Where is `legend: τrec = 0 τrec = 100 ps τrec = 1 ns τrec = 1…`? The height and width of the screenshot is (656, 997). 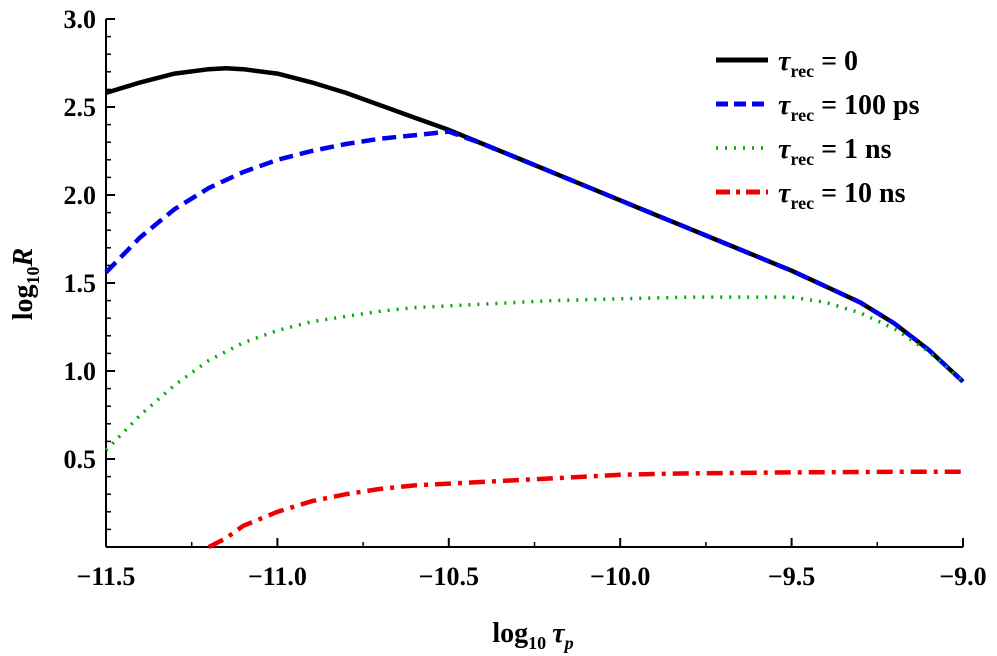
legend: τrec = 0 τrec = 100 ps τrec = 1 ns τrec = 1… is located at coordinates (818, 129).